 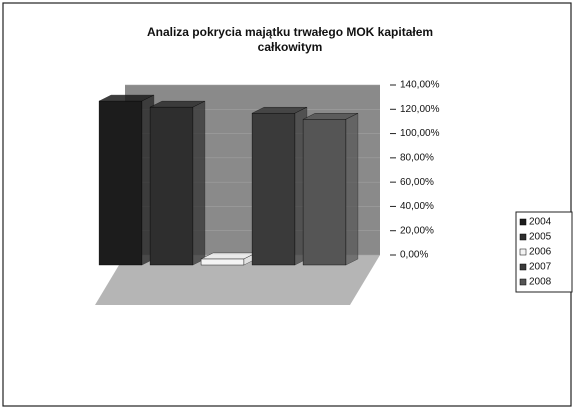 I want to click on y-tick-label: 20,00%, so click(x=417, y=230).